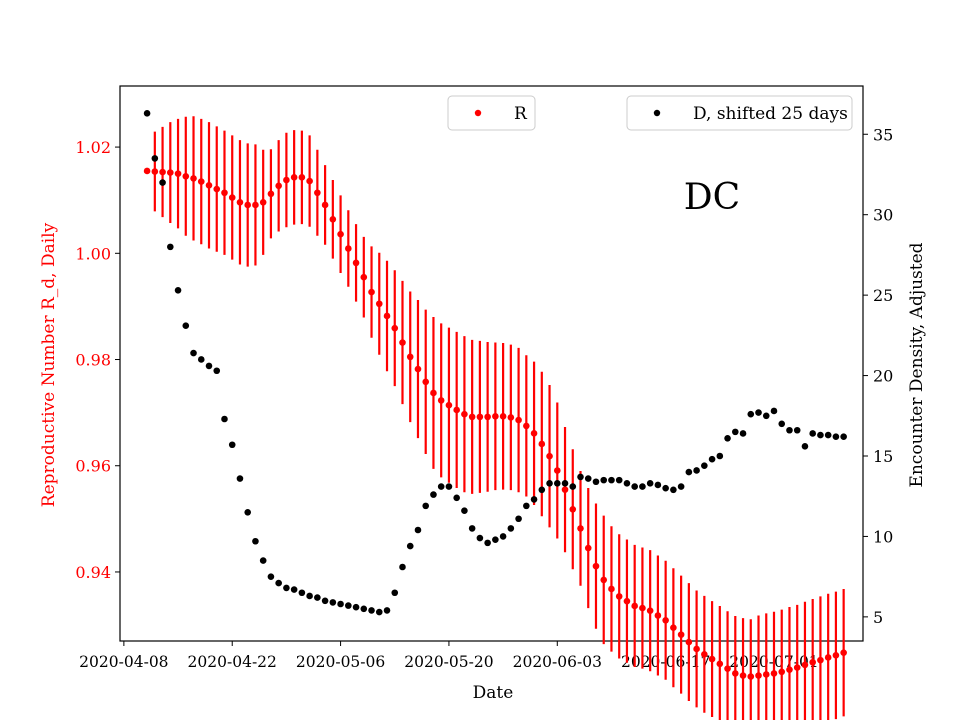 Image resolution: width=960 pixels, height=724 pixels. What do you see at coordinates (93, 360) in the screenshot?
I see `y-left-tick-label: 0.98` at bounding box center [93, 360].